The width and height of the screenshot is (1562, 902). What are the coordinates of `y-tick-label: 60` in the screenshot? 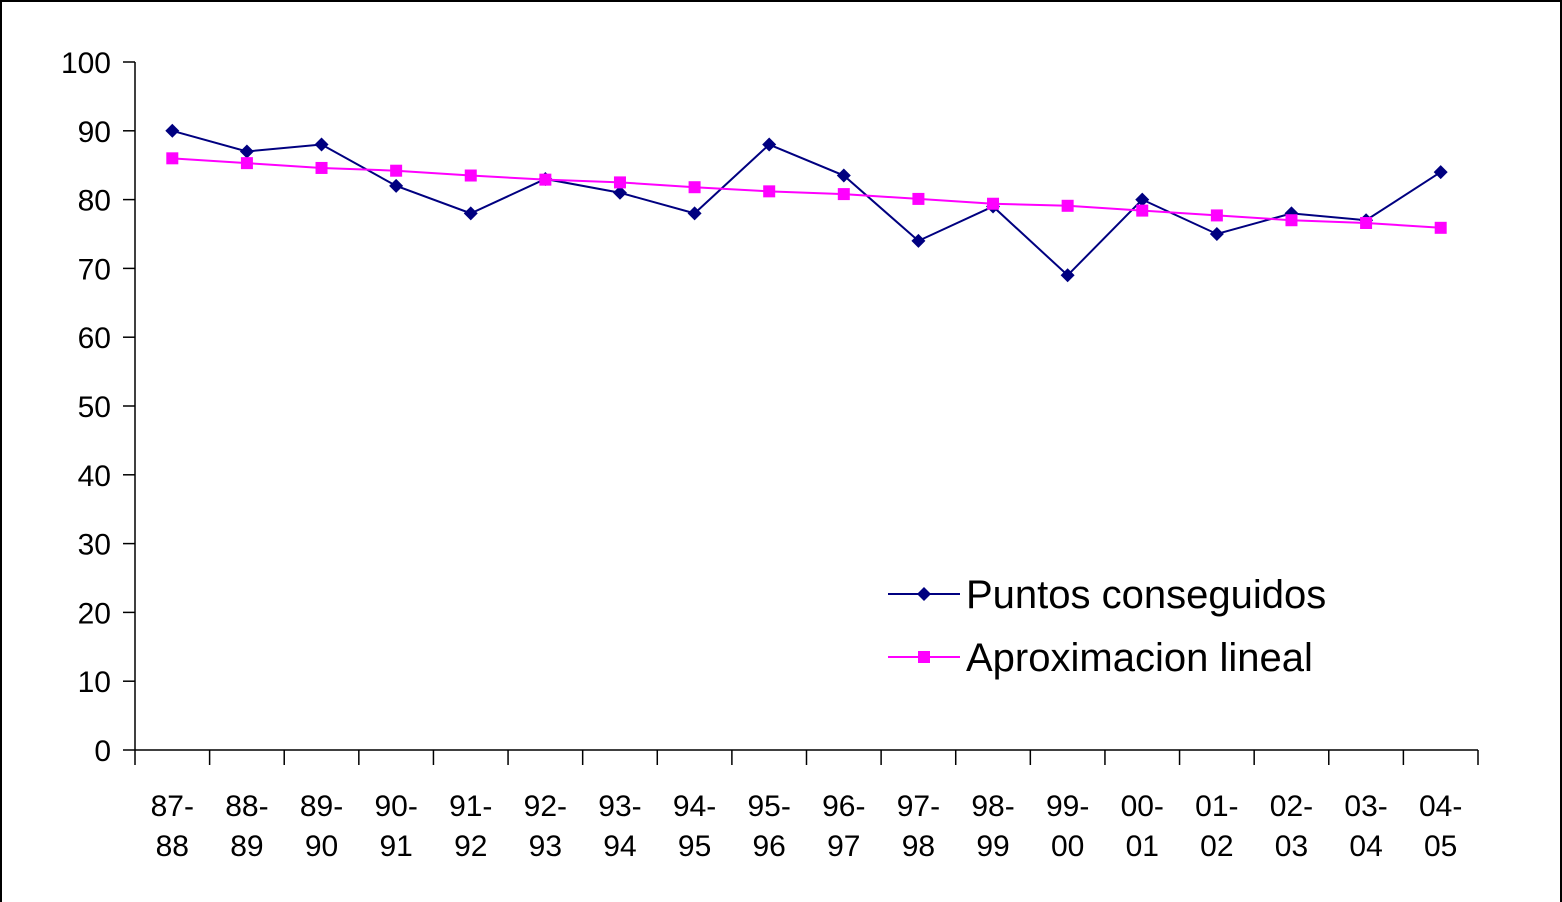 It's located at (94, 338).